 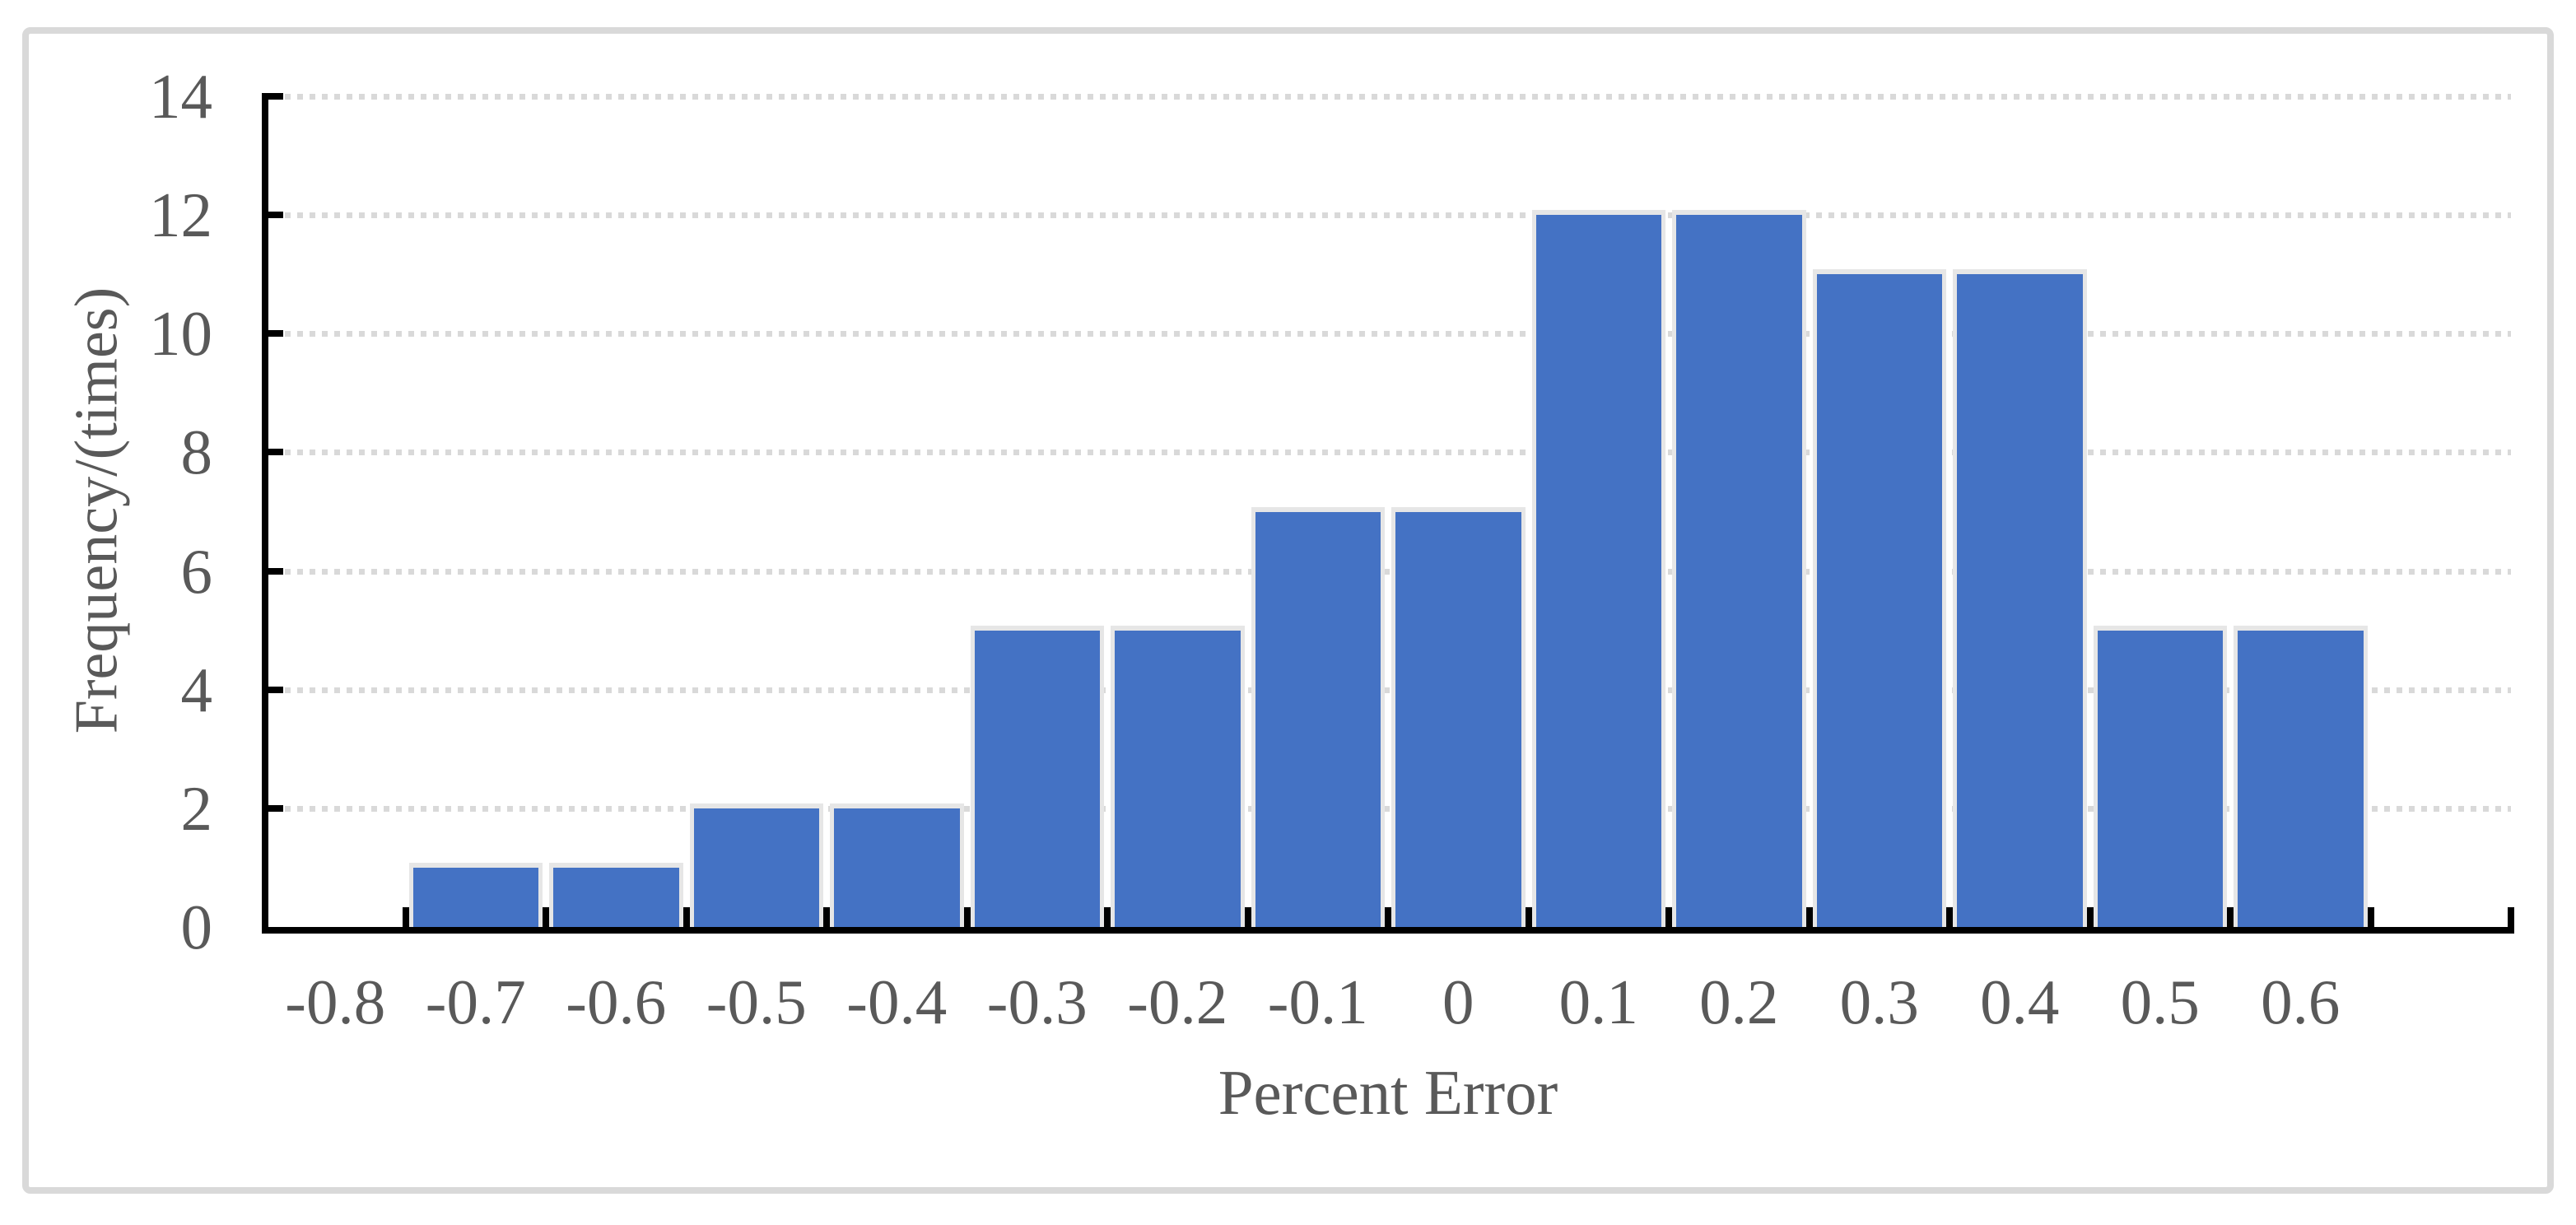 What do you see at coordinates (616, 1001) in the screenshot?
I see `x-tick-label--0.6: -0.6` at bounding box center [616, 1001].